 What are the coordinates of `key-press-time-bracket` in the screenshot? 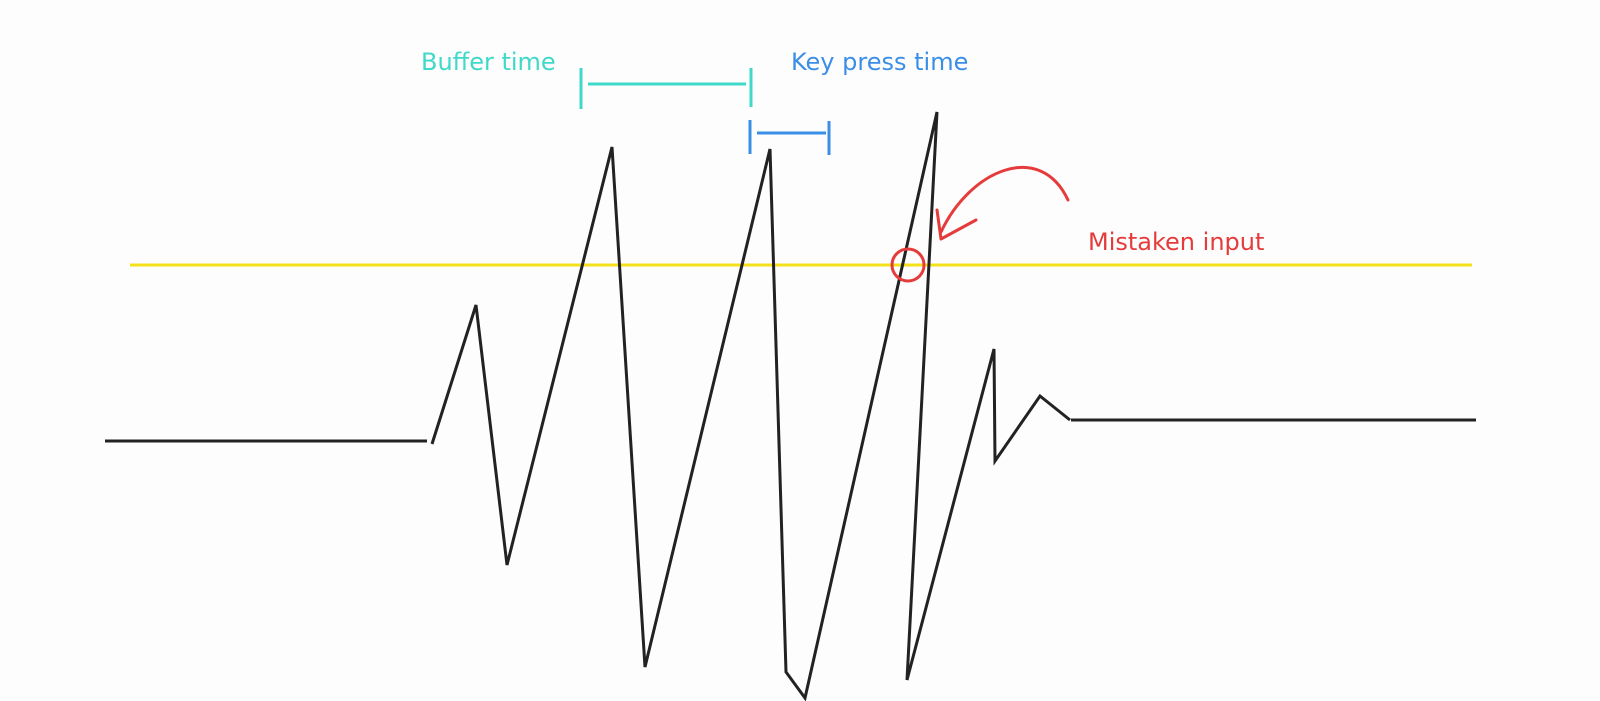 It's located at (789, 137).